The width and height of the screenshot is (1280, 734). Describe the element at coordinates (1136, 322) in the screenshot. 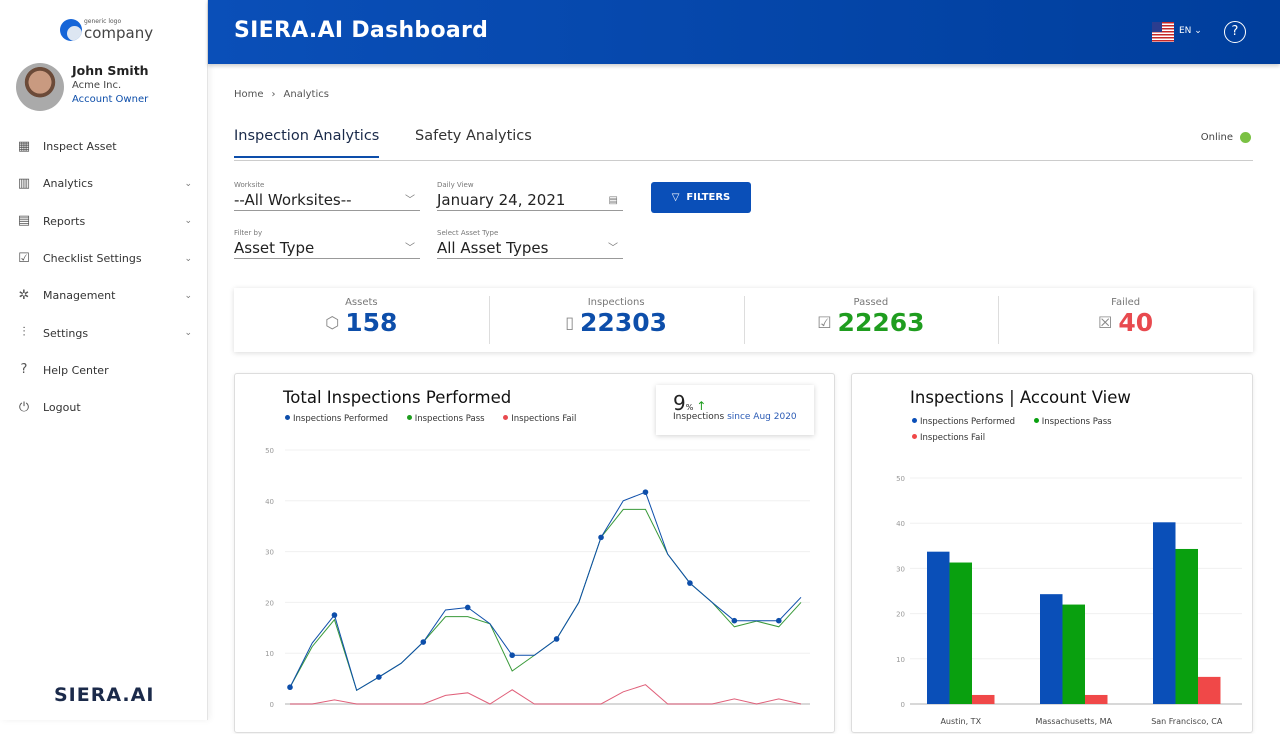

I see `stat-value: 40` at that location.